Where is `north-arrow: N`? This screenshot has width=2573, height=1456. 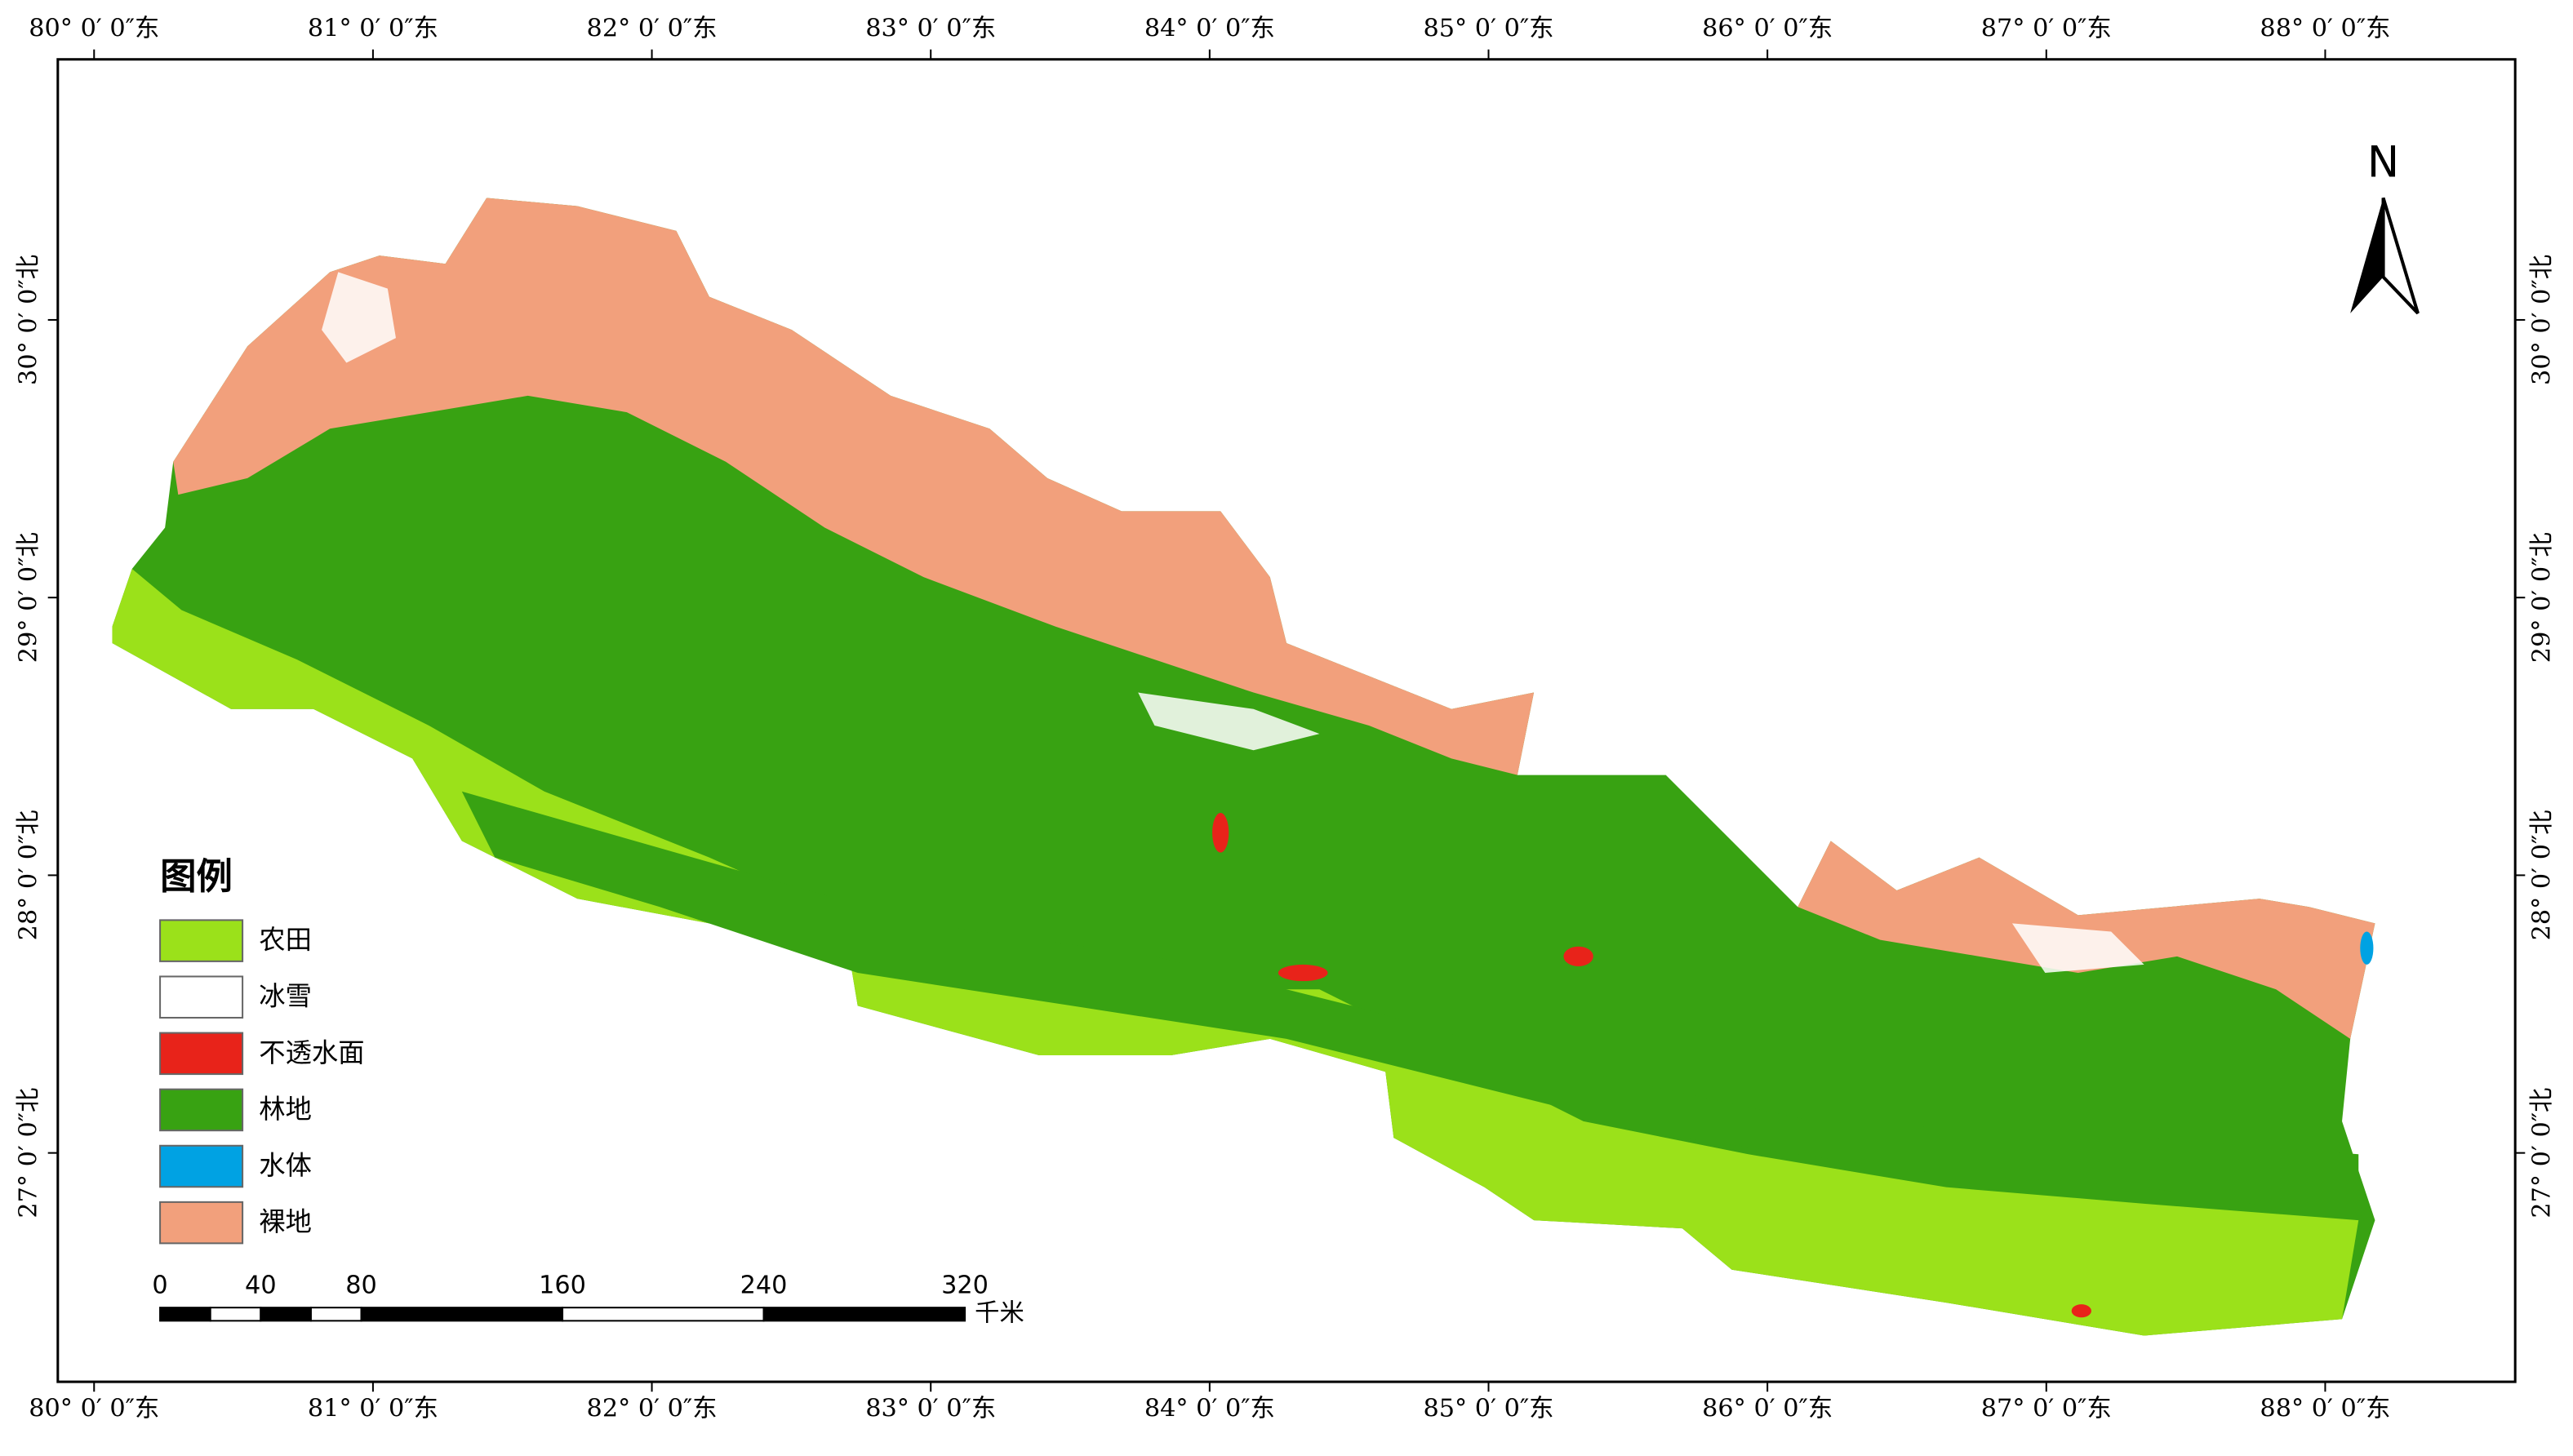 north-arrow: N is located at coordinates (2385, 227).